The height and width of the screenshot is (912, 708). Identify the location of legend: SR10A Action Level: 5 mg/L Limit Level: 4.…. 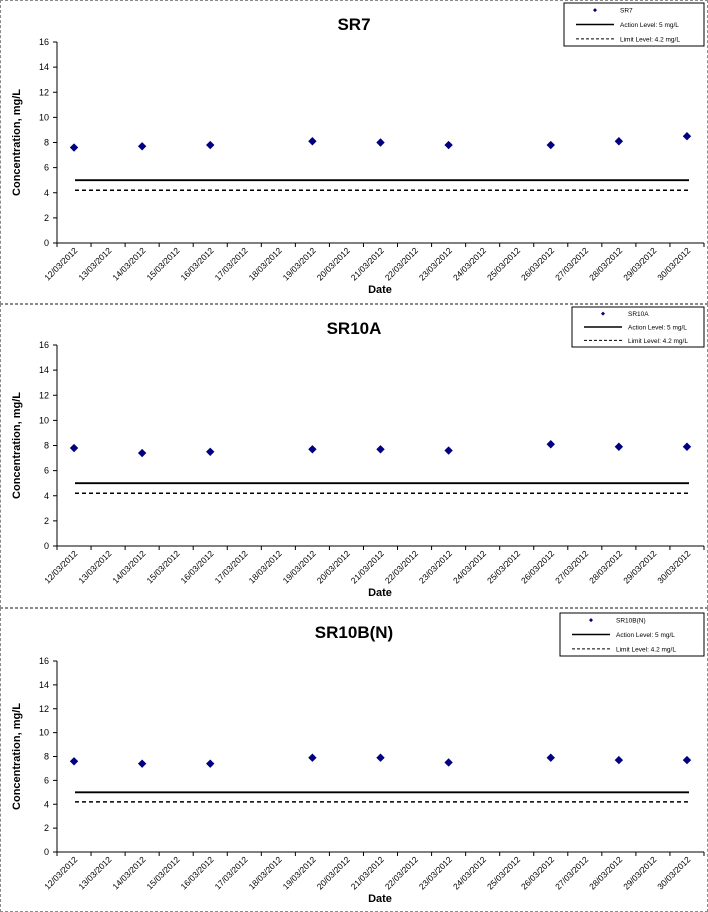
(638, 327).